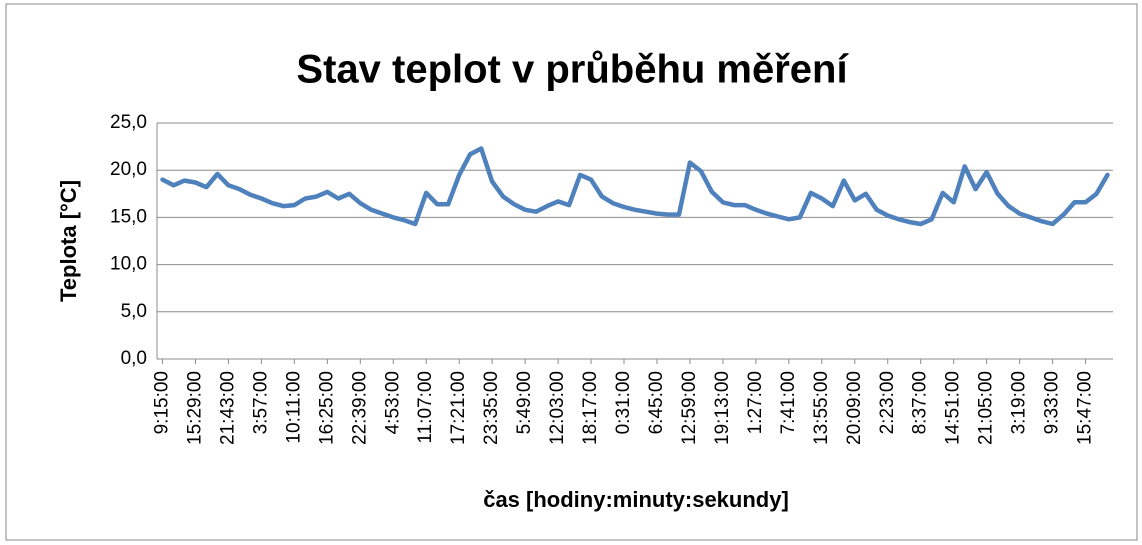  Describe the element at coordinates (755, 402) in the screenshot. I see `x-tick-label: 1:27:00` at that location.